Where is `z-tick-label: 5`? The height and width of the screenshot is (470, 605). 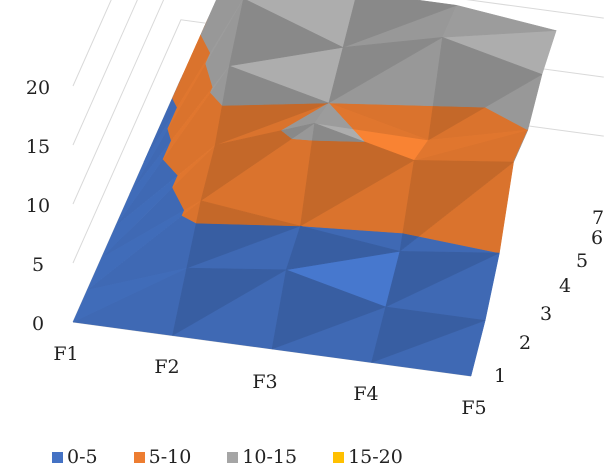
z-tick-label: 5 is located at coordinates (38, 265).